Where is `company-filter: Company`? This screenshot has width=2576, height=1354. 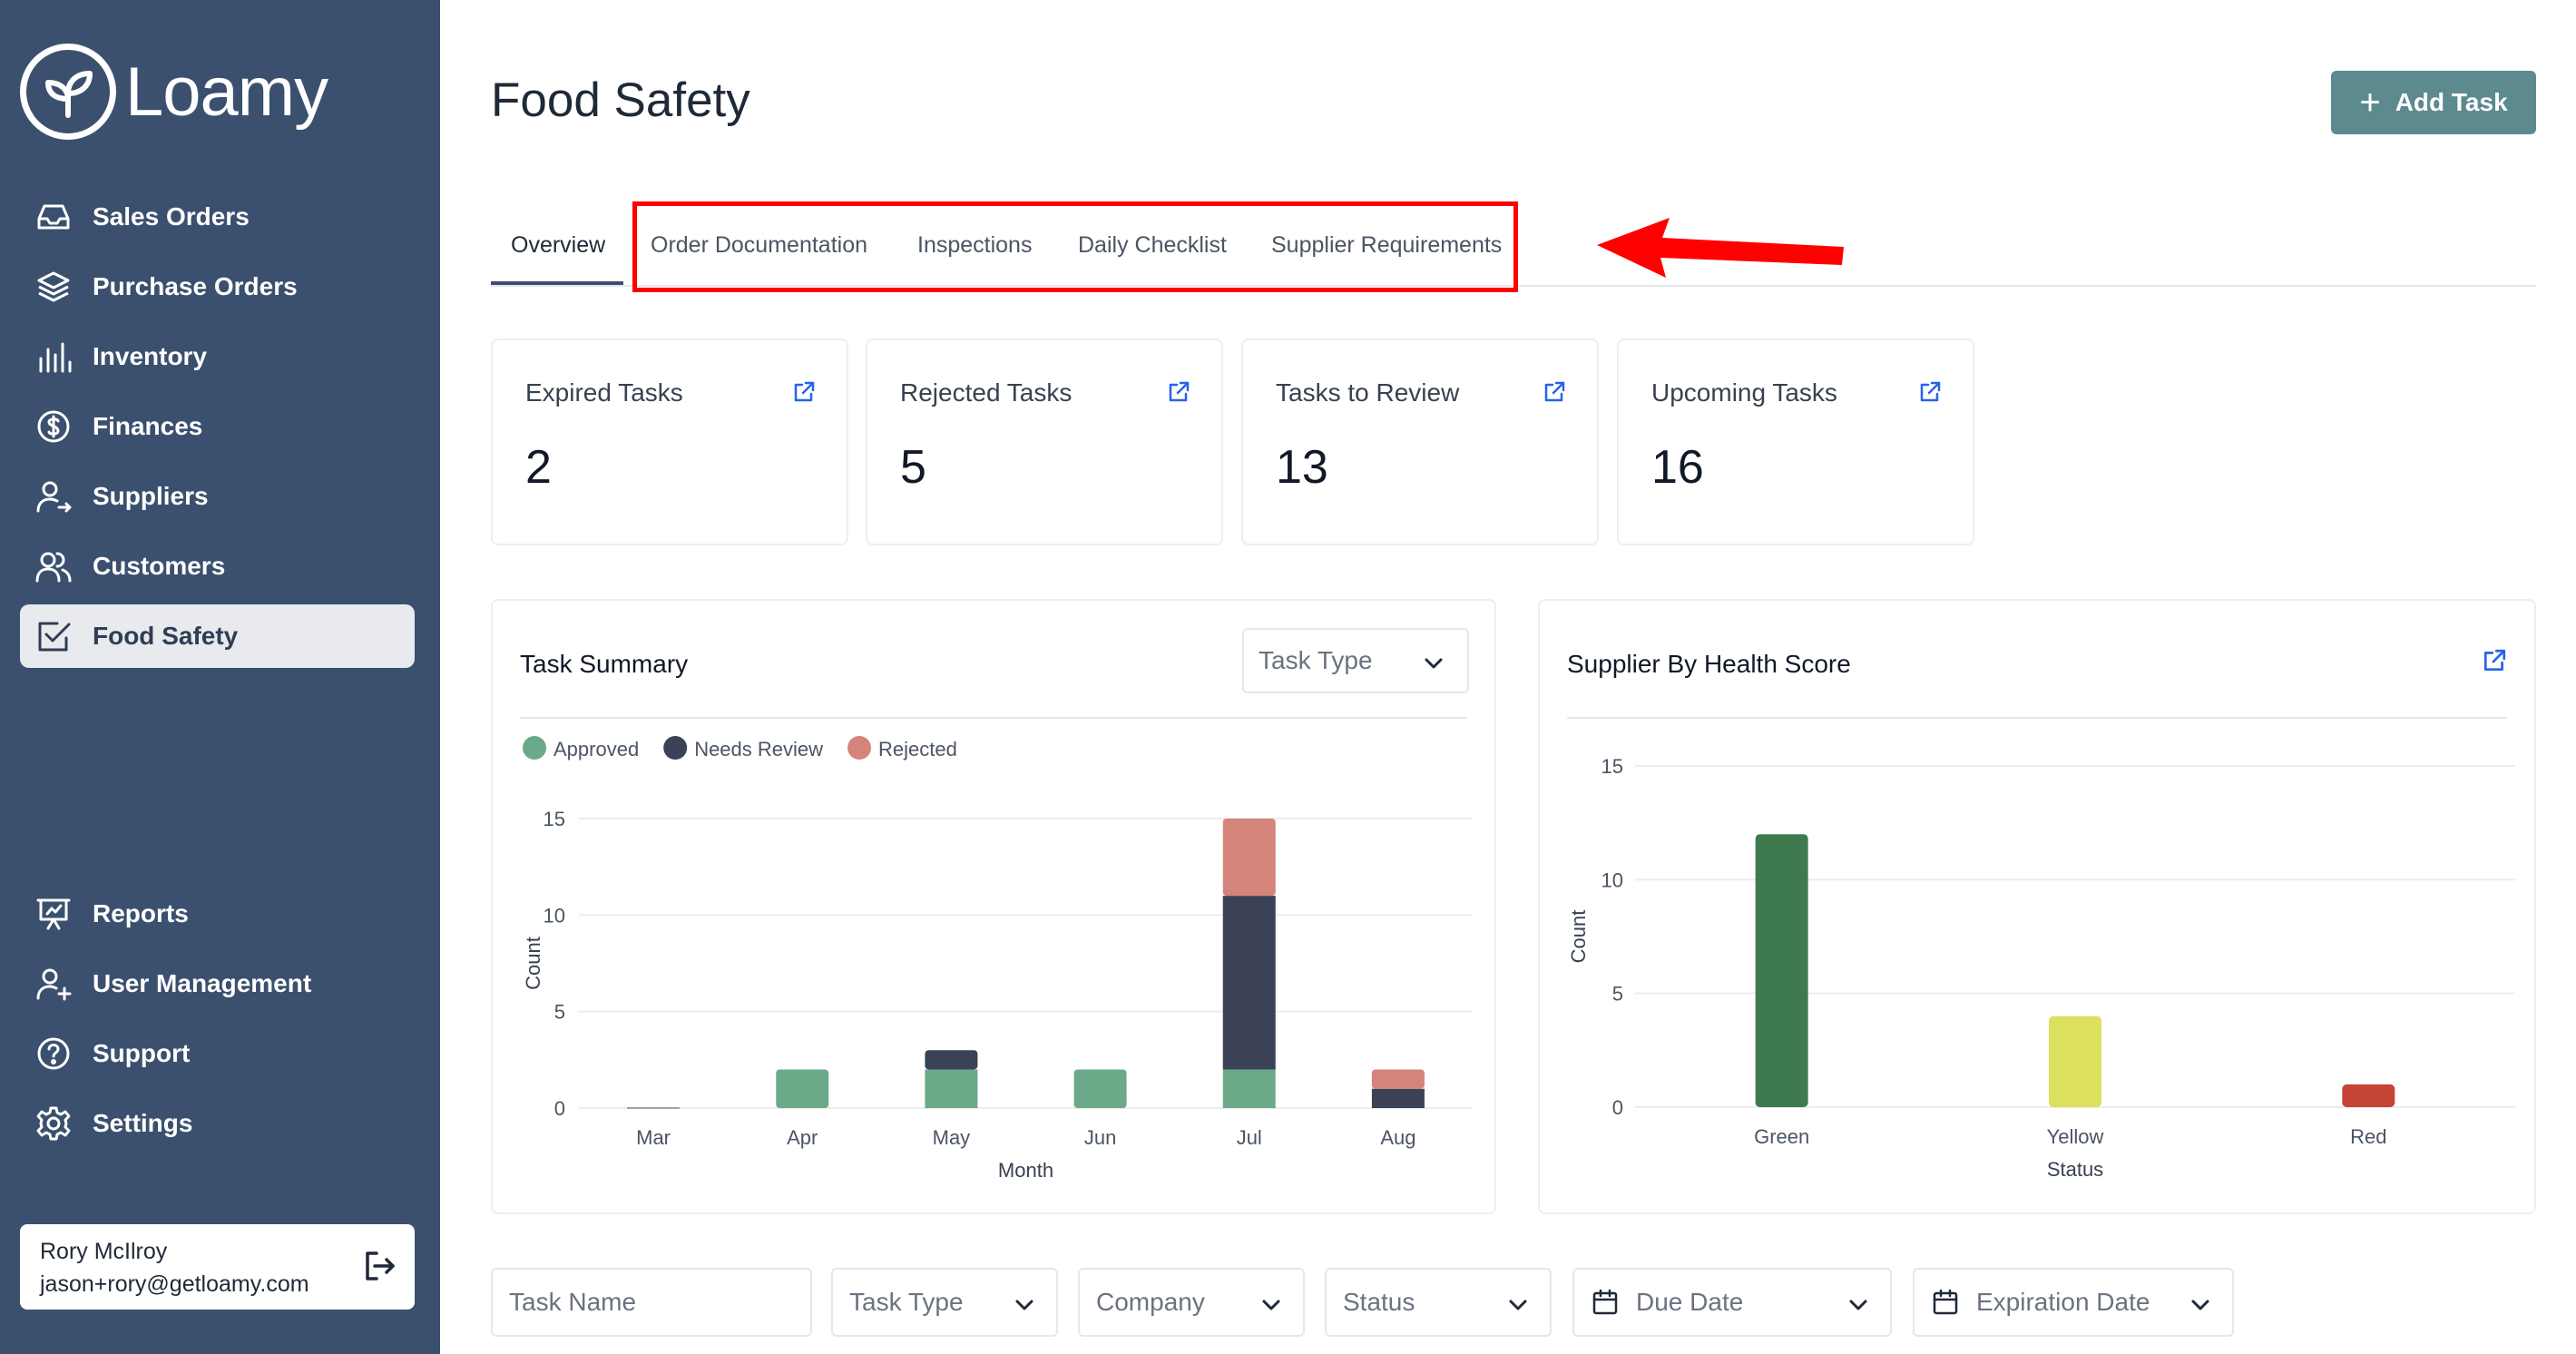 company-filter: Company is located at coordinates (1191, 1303).